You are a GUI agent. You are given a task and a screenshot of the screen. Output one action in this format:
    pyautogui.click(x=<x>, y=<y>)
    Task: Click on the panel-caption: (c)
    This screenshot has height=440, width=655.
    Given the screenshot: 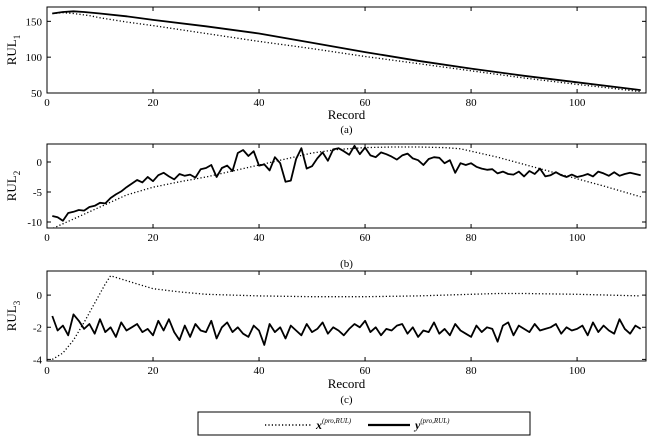 What is the action you would take?
    pyautogui.click(x=346, y=400)
    